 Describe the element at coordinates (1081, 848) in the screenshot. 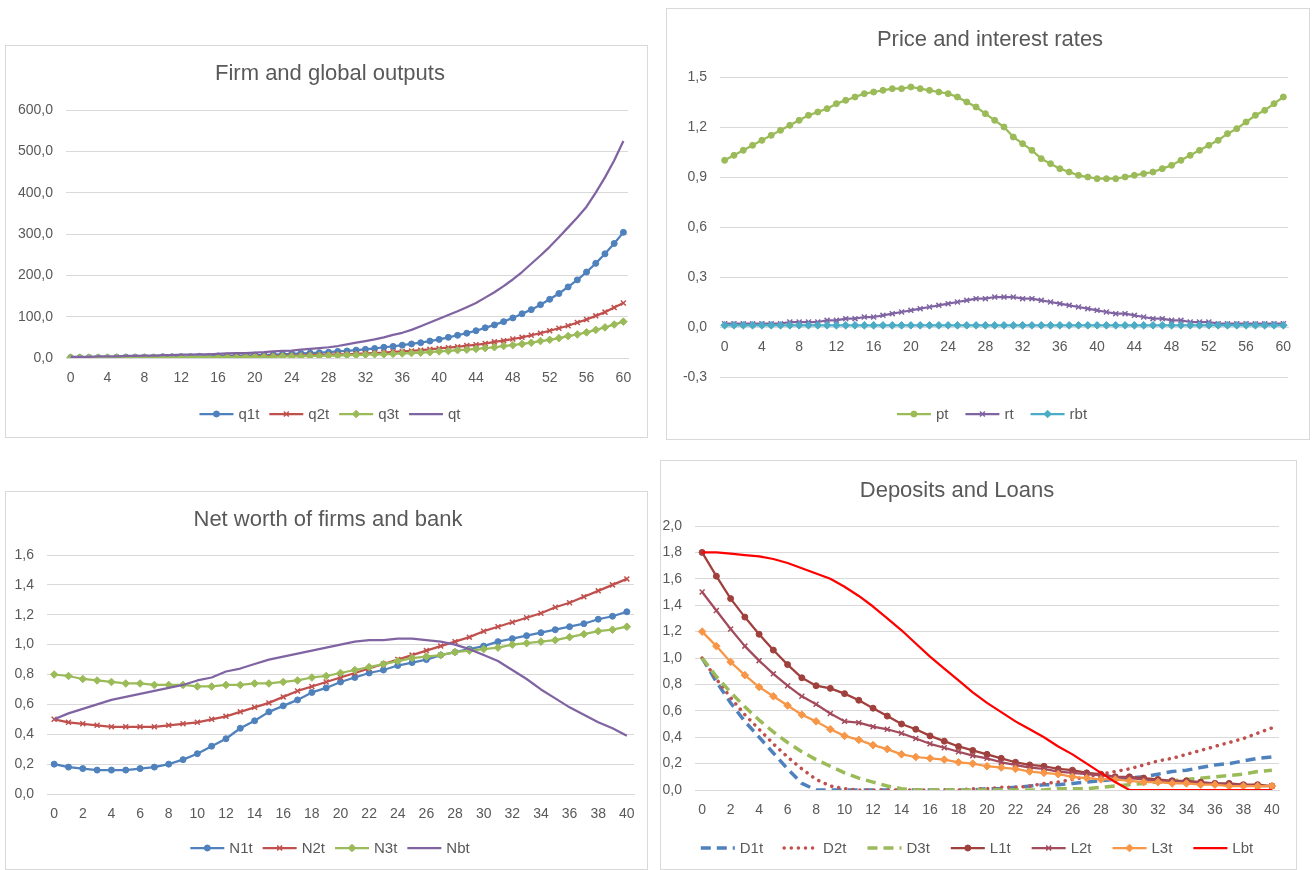

I see `legend-label: L2t` at that location.